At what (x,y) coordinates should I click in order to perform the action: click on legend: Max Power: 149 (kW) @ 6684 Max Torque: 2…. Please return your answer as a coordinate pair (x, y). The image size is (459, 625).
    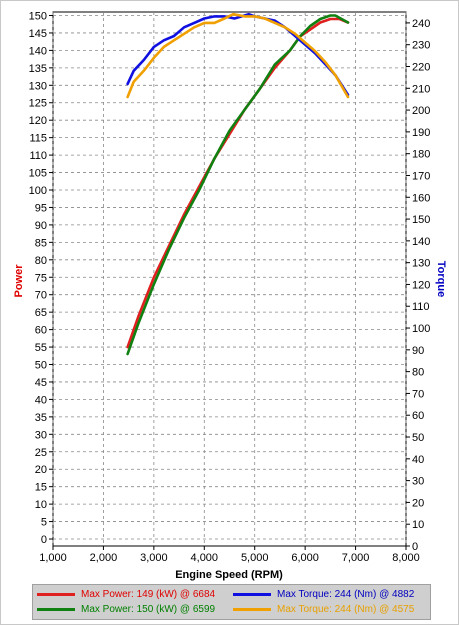
    Looking at the image, I should click on (231, 602).